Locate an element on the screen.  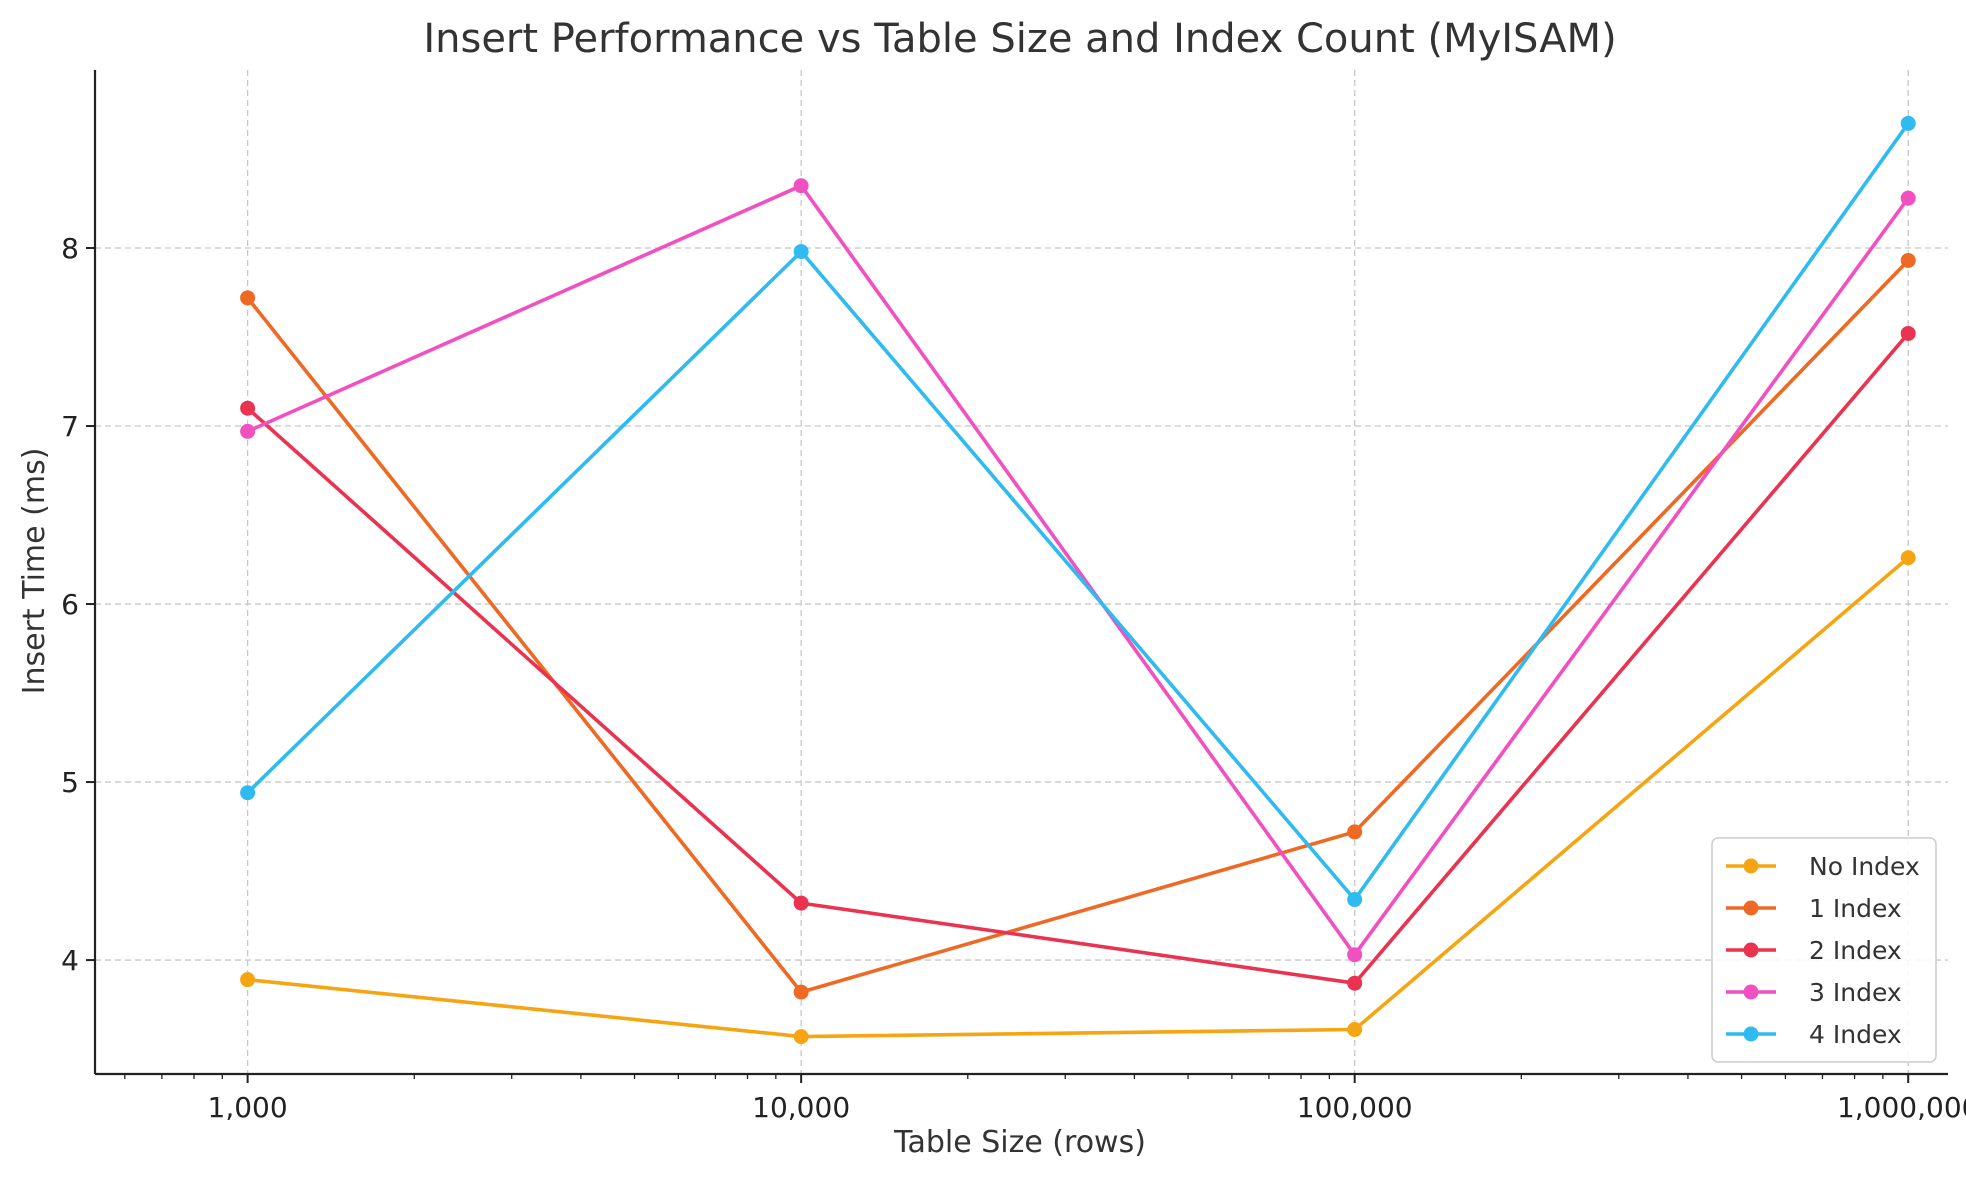
y-tick-label: 7 is located at coordinates (70, 426).